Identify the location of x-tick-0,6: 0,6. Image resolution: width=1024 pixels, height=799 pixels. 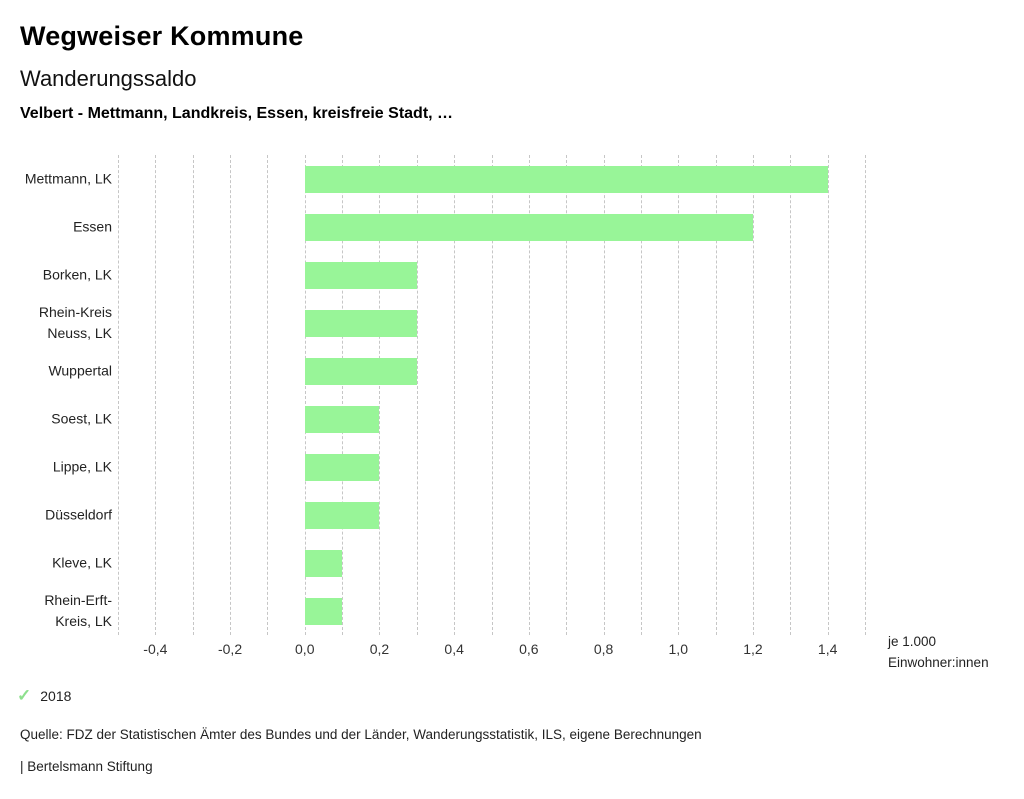
(529, 649).